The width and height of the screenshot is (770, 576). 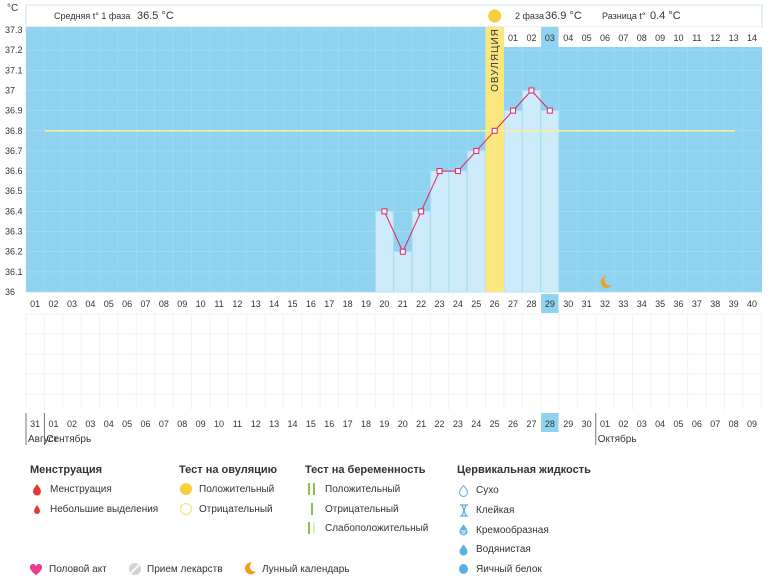 I want to click on date-label: 01, so click(x=605, y=424).